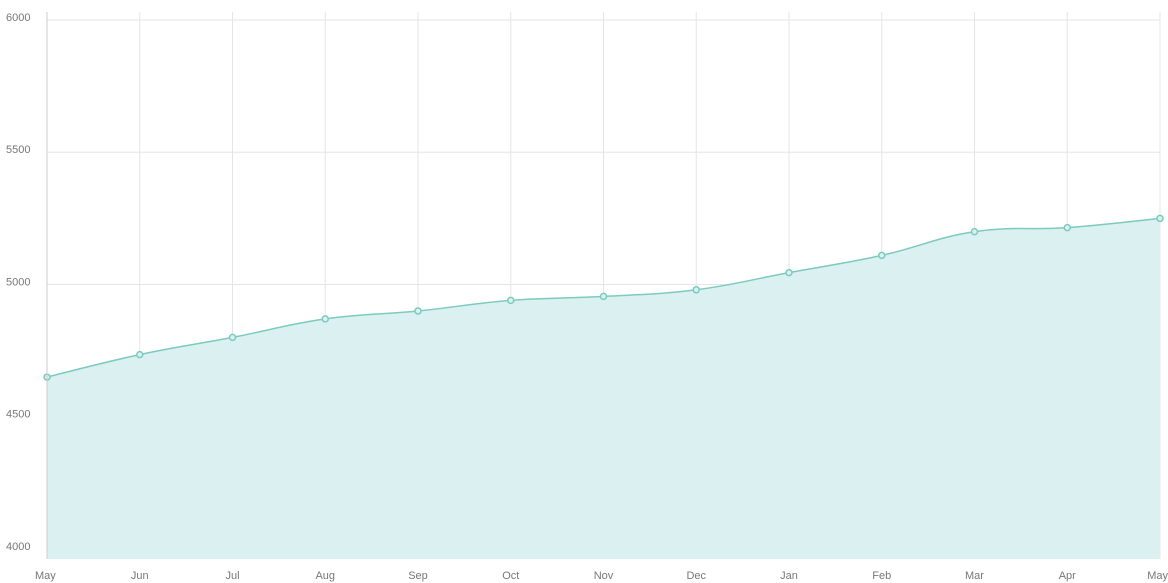 This screenshot has height=583, width=1168. I want to click on y-tick-label: 6000, so click(18, 18).